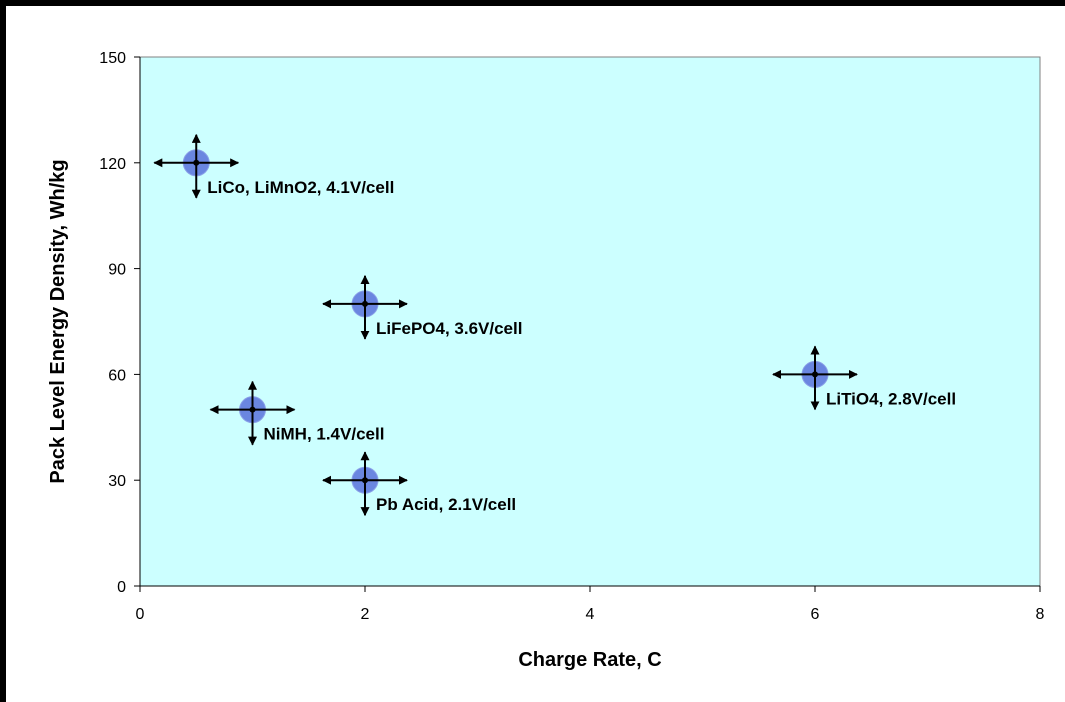 The height and width of the screenshot is (702, 1065). Describe the element at coordinates (3, 351) in the screenshot. I see `frame-left-border` at that location.